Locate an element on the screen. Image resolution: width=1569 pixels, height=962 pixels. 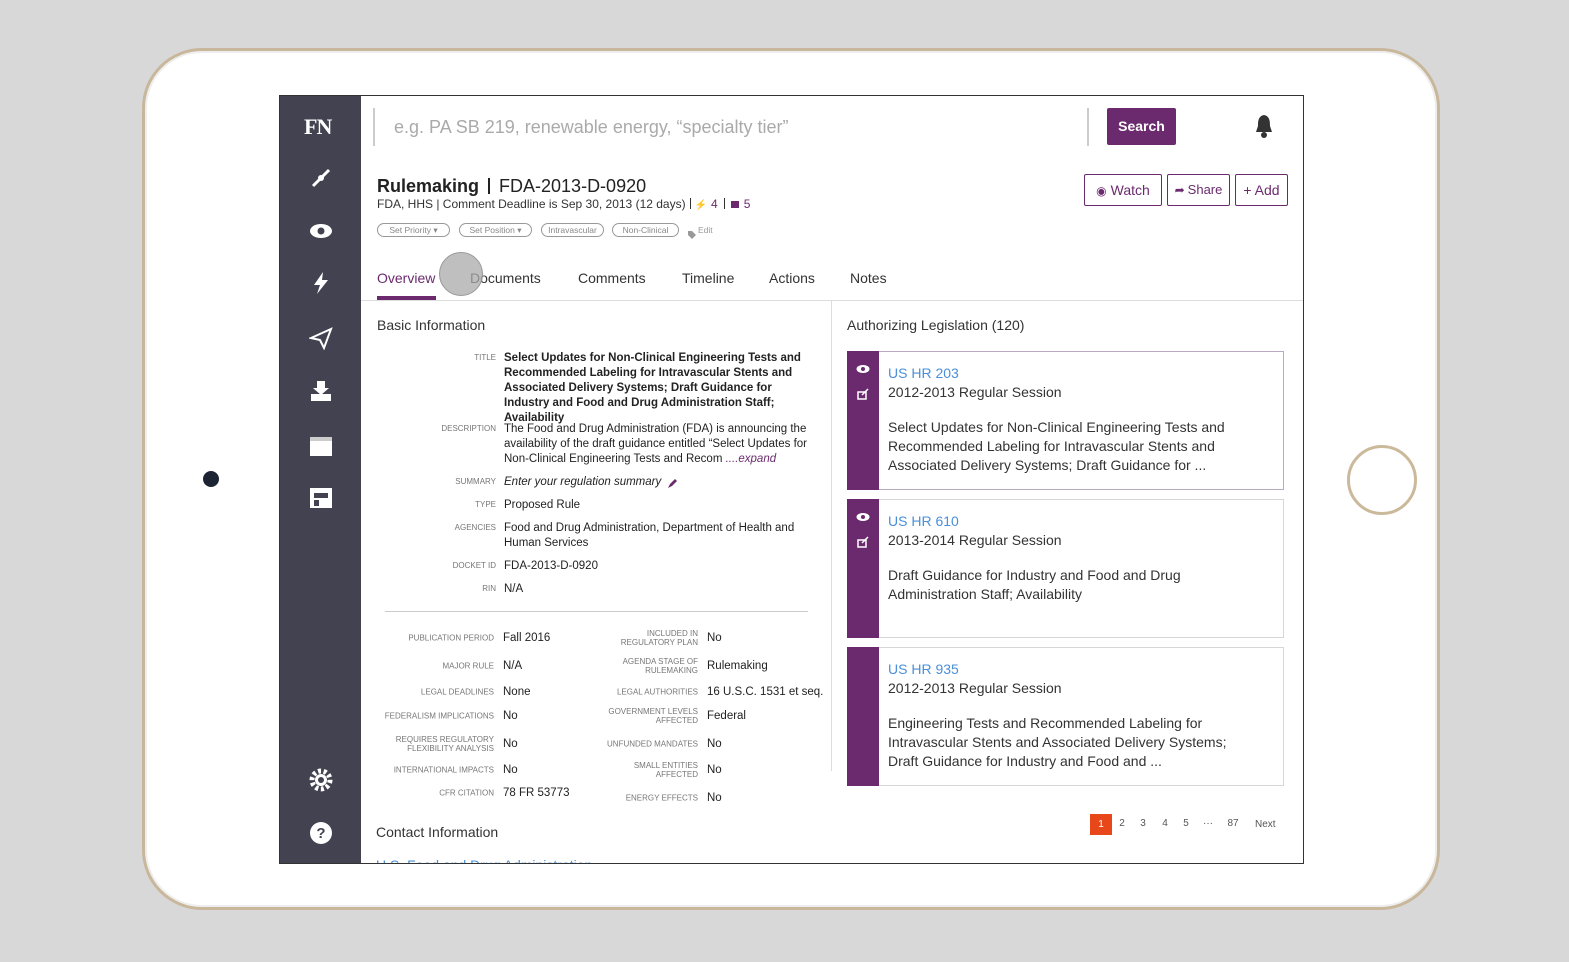
tag-pill: Set Priority ▾ is located at coordinates (413, 230).